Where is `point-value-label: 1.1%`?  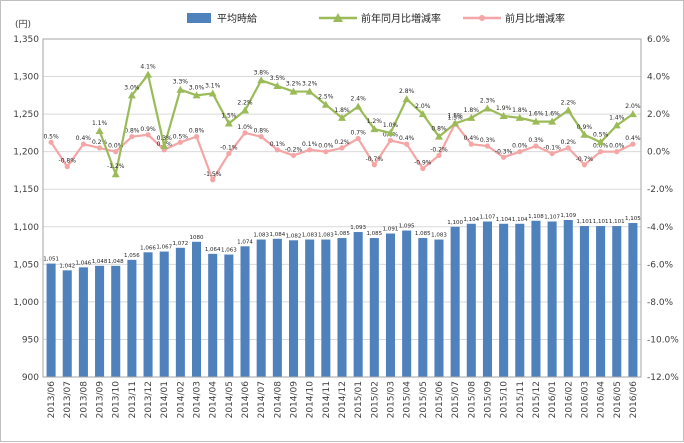 point-value-label: 1.1% is located at coordinates (100, 123).